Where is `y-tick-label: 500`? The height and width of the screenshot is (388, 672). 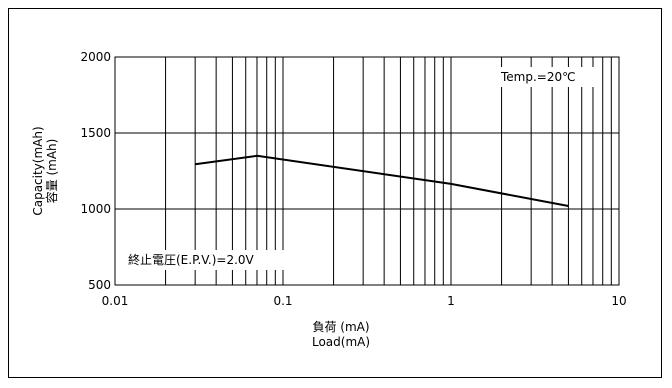
y-tick-label: 500 is located at coordinates (99, 285).